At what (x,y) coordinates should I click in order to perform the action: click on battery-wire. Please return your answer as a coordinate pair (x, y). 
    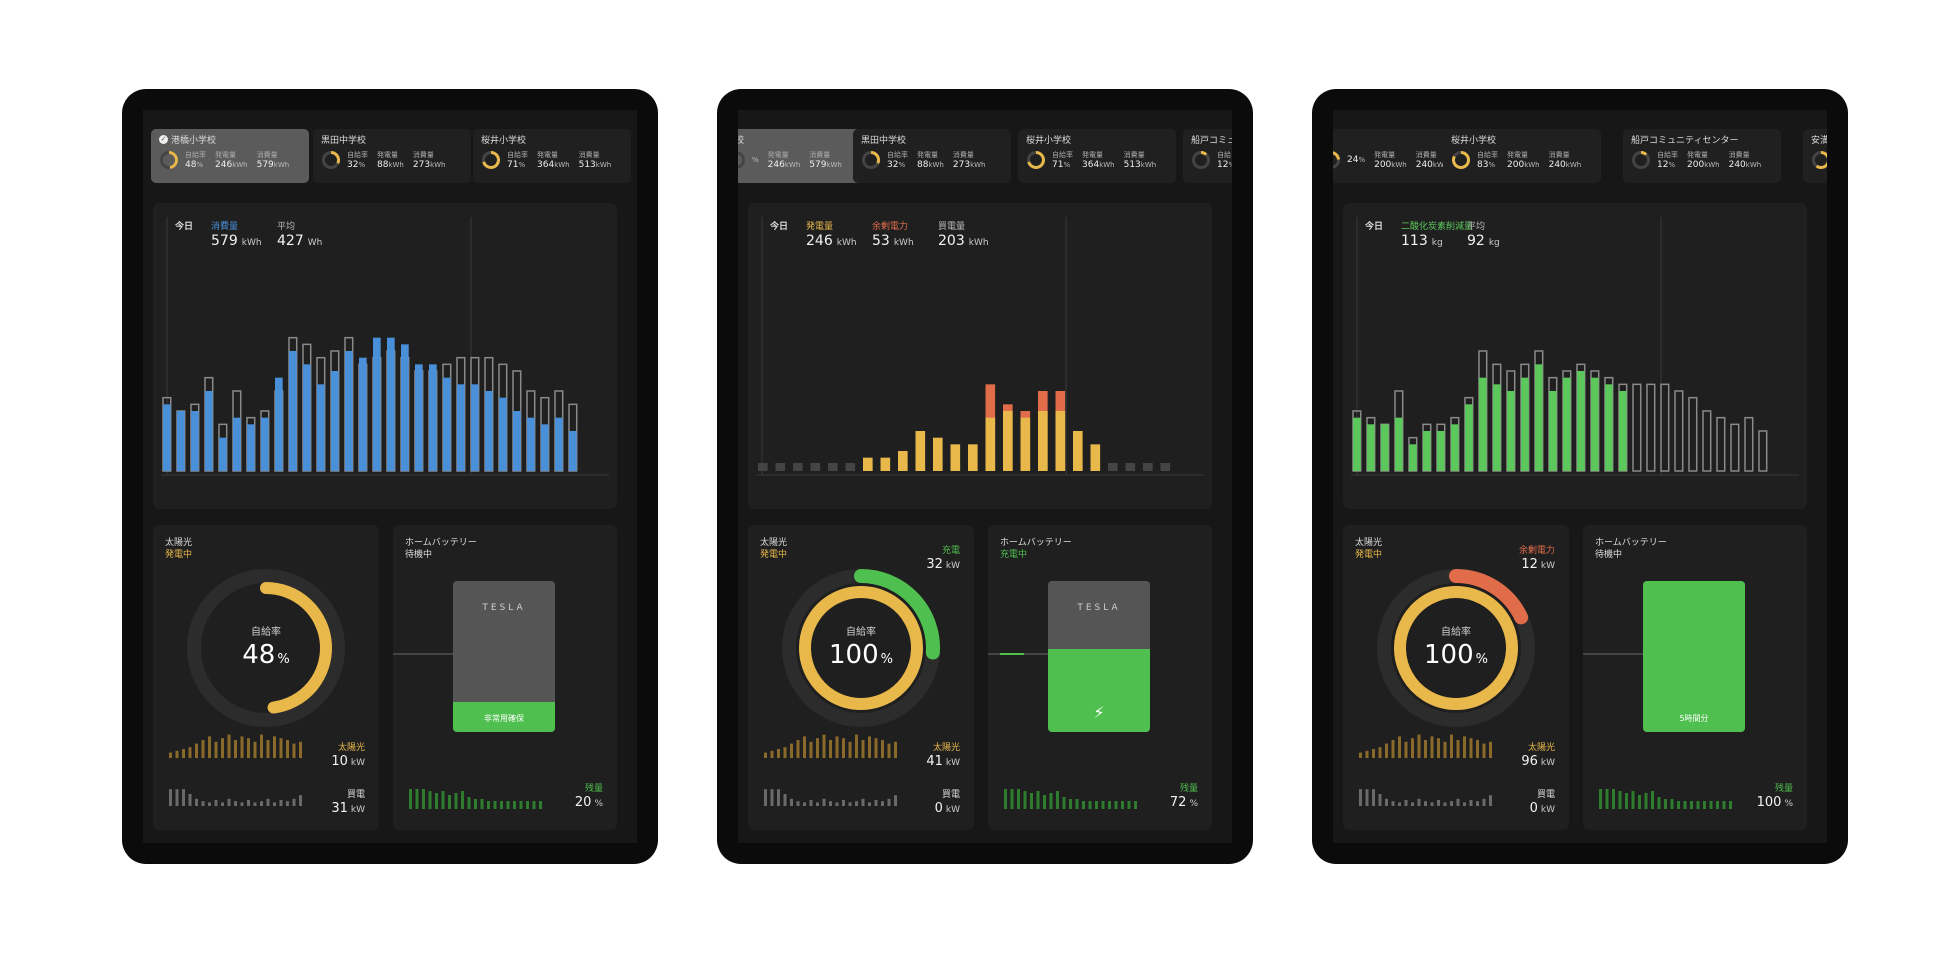
    Looking at the image, I should click on (1613, 654).